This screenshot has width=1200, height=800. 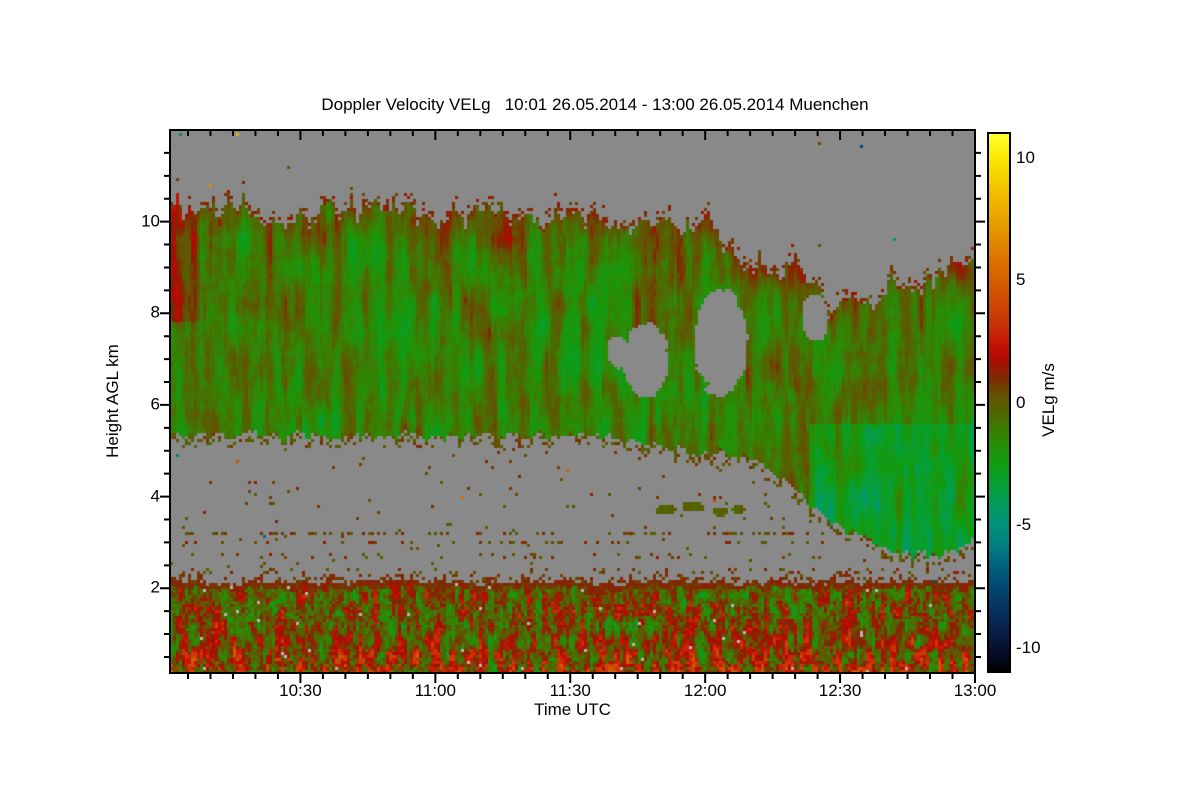 I want to click on x-axis-label: Time UTC, so click(x=572, y=709).